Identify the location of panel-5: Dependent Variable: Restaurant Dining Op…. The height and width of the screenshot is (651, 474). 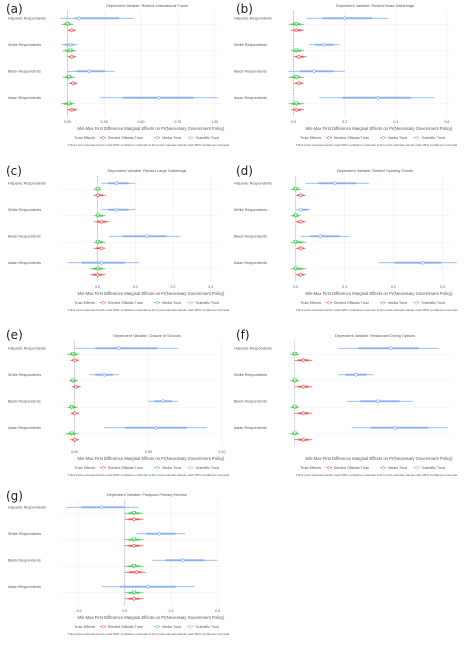
(346, 405).